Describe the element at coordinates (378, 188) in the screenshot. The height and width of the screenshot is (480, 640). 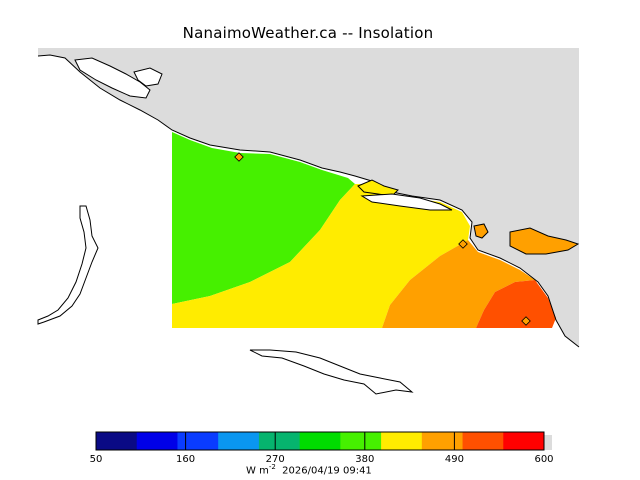
I see `inlet-north` at that location.